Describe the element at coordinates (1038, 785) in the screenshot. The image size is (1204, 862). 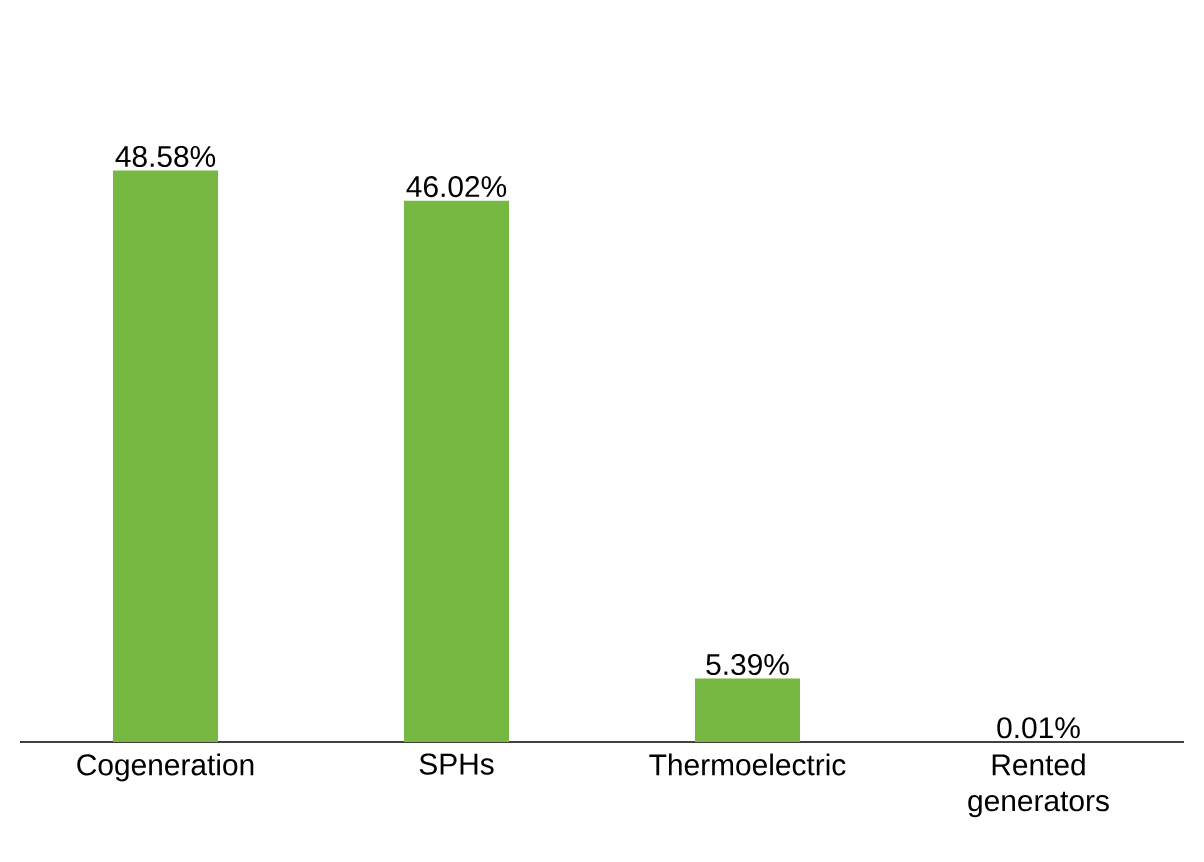
I see `x-tick-label: Rented generators` at that location.